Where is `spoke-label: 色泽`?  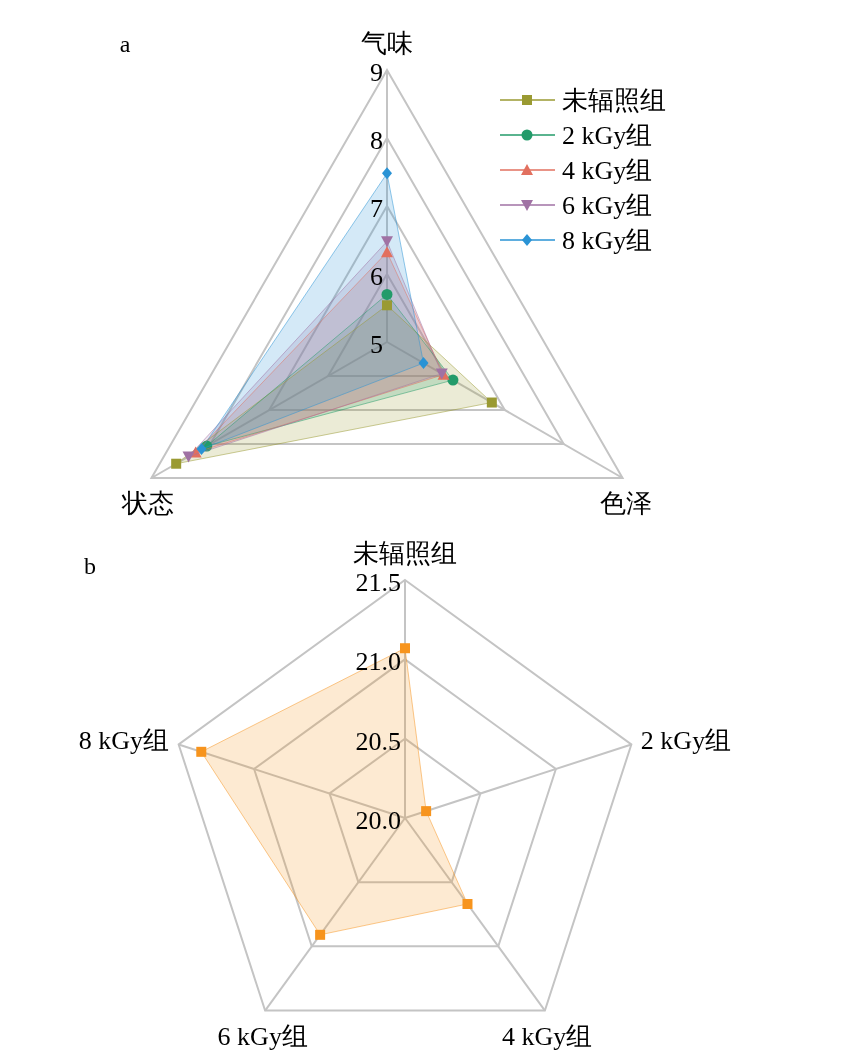 spoke-label: 色泽 is located at coordinates (626, 503).